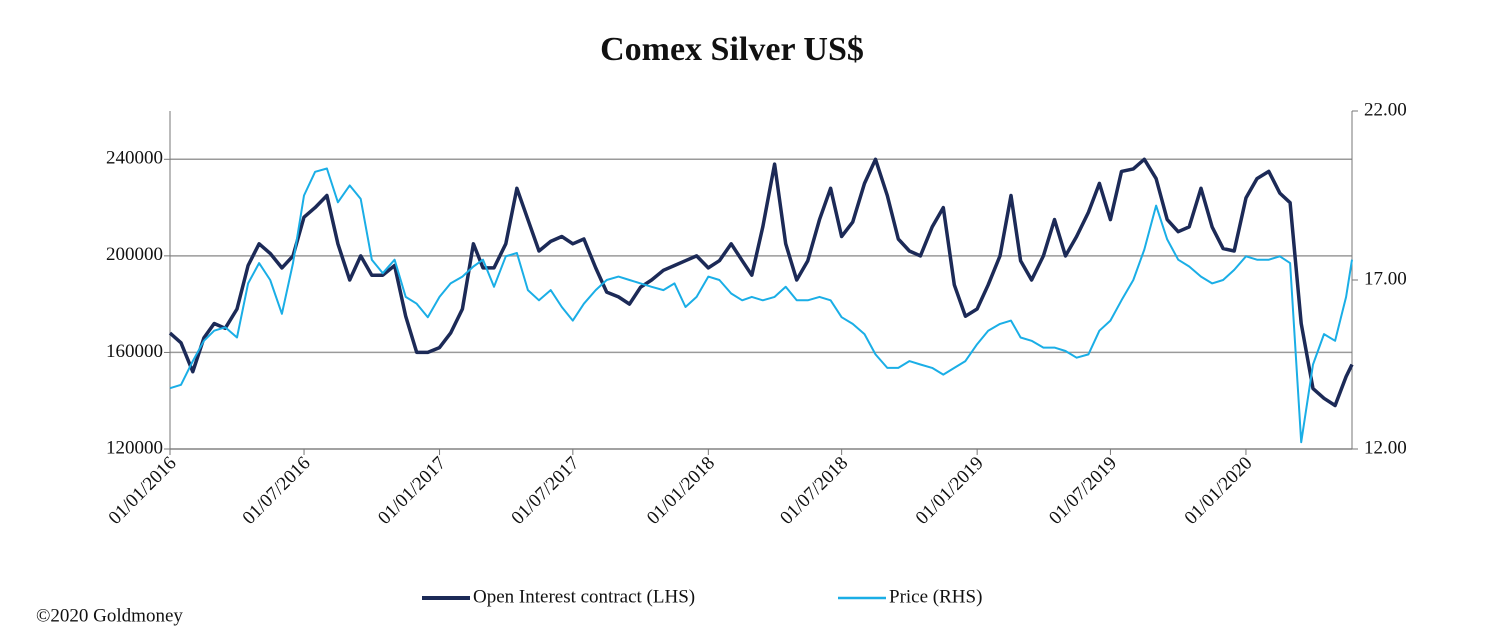 This screenshot has height=638, width=1486. Describe the element at coordinates (1219, 491) in the screenshot. I see `x-tick-label: 01/01/2020` at that location.